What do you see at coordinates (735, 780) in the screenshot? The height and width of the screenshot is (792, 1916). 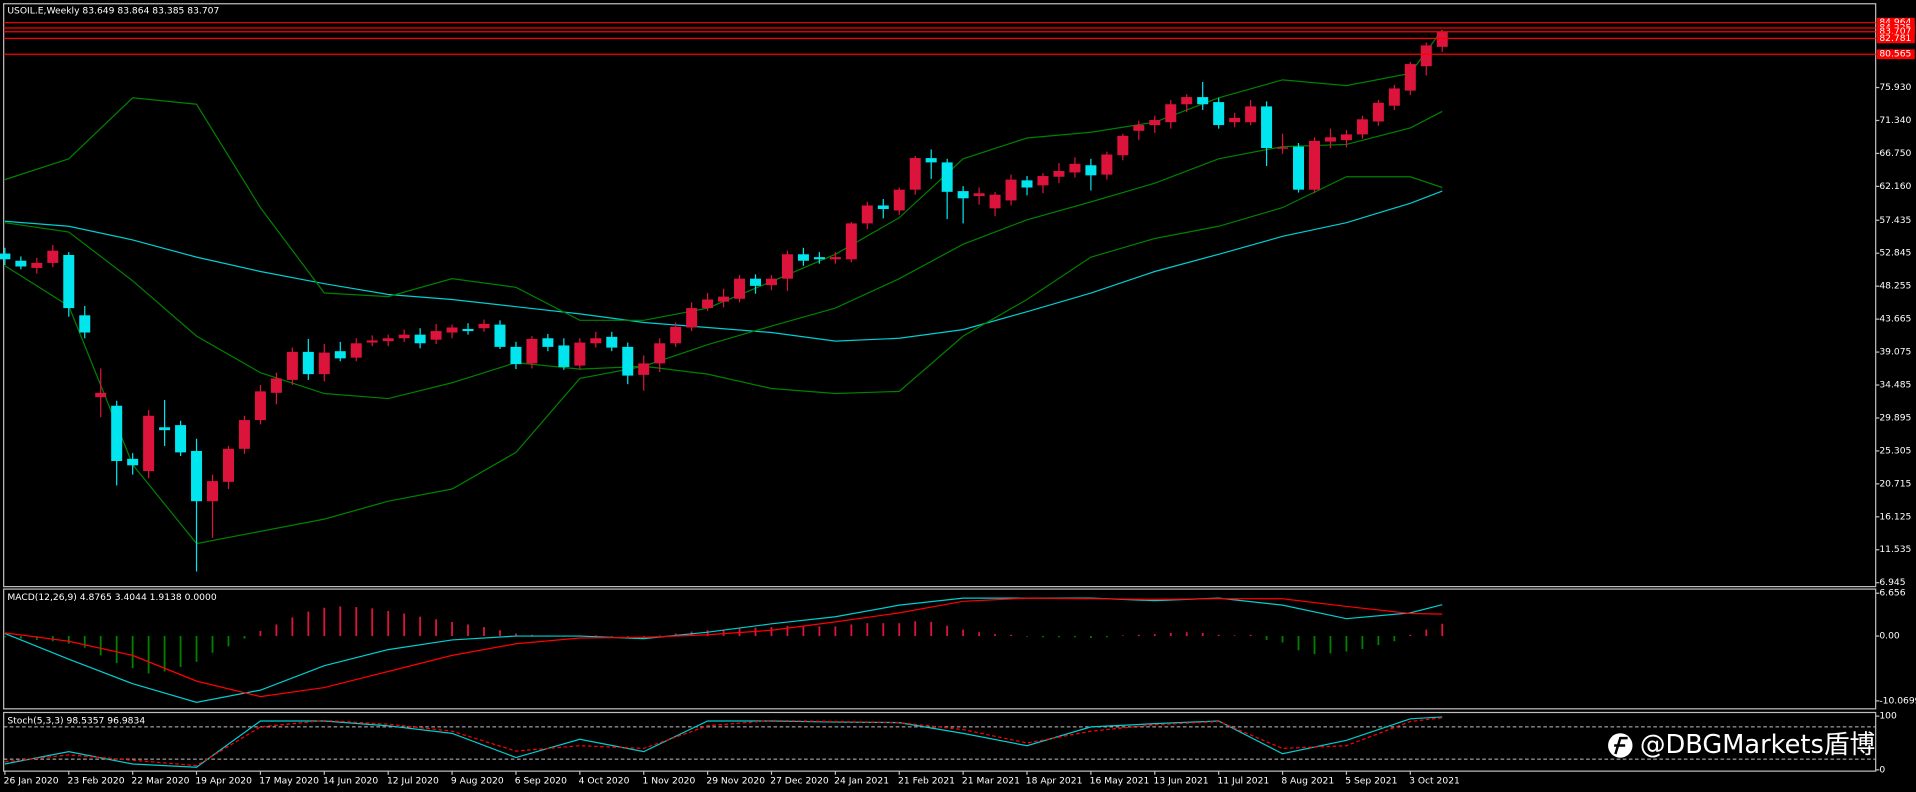 I see `x-tick-label: 29 Nov 2020` at bounding box center [735, 780].